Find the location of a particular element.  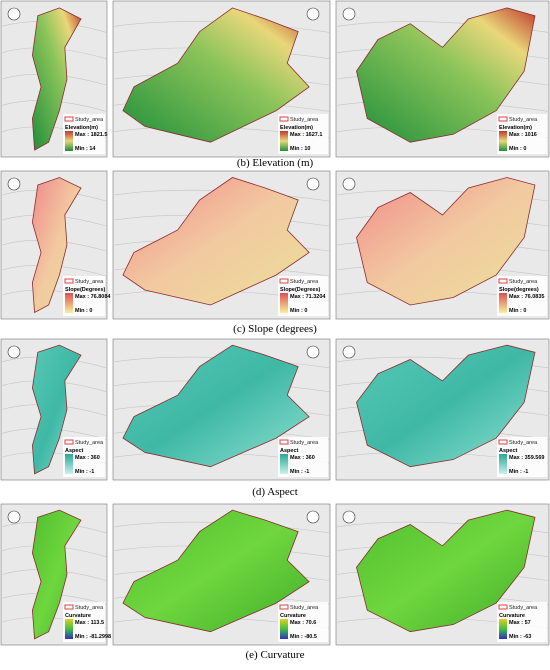

map-panel: Study_area Elevation(m)Max : 1016 Min : 0 is located at coordinates (442, 79).